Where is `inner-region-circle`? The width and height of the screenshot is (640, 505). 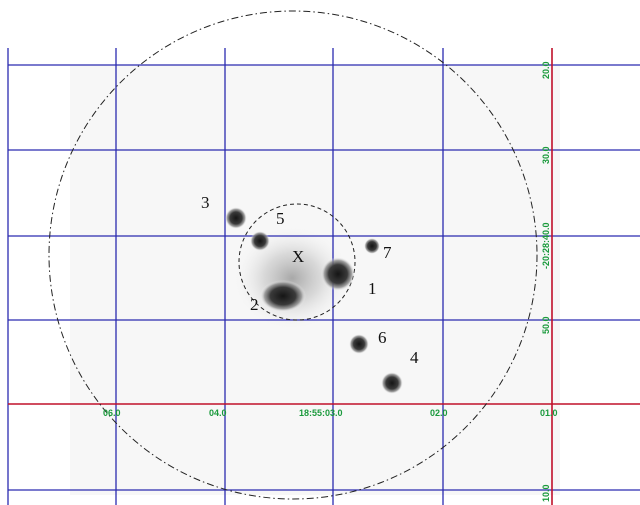
inner-region-circle is located at coordinates (297, 262).